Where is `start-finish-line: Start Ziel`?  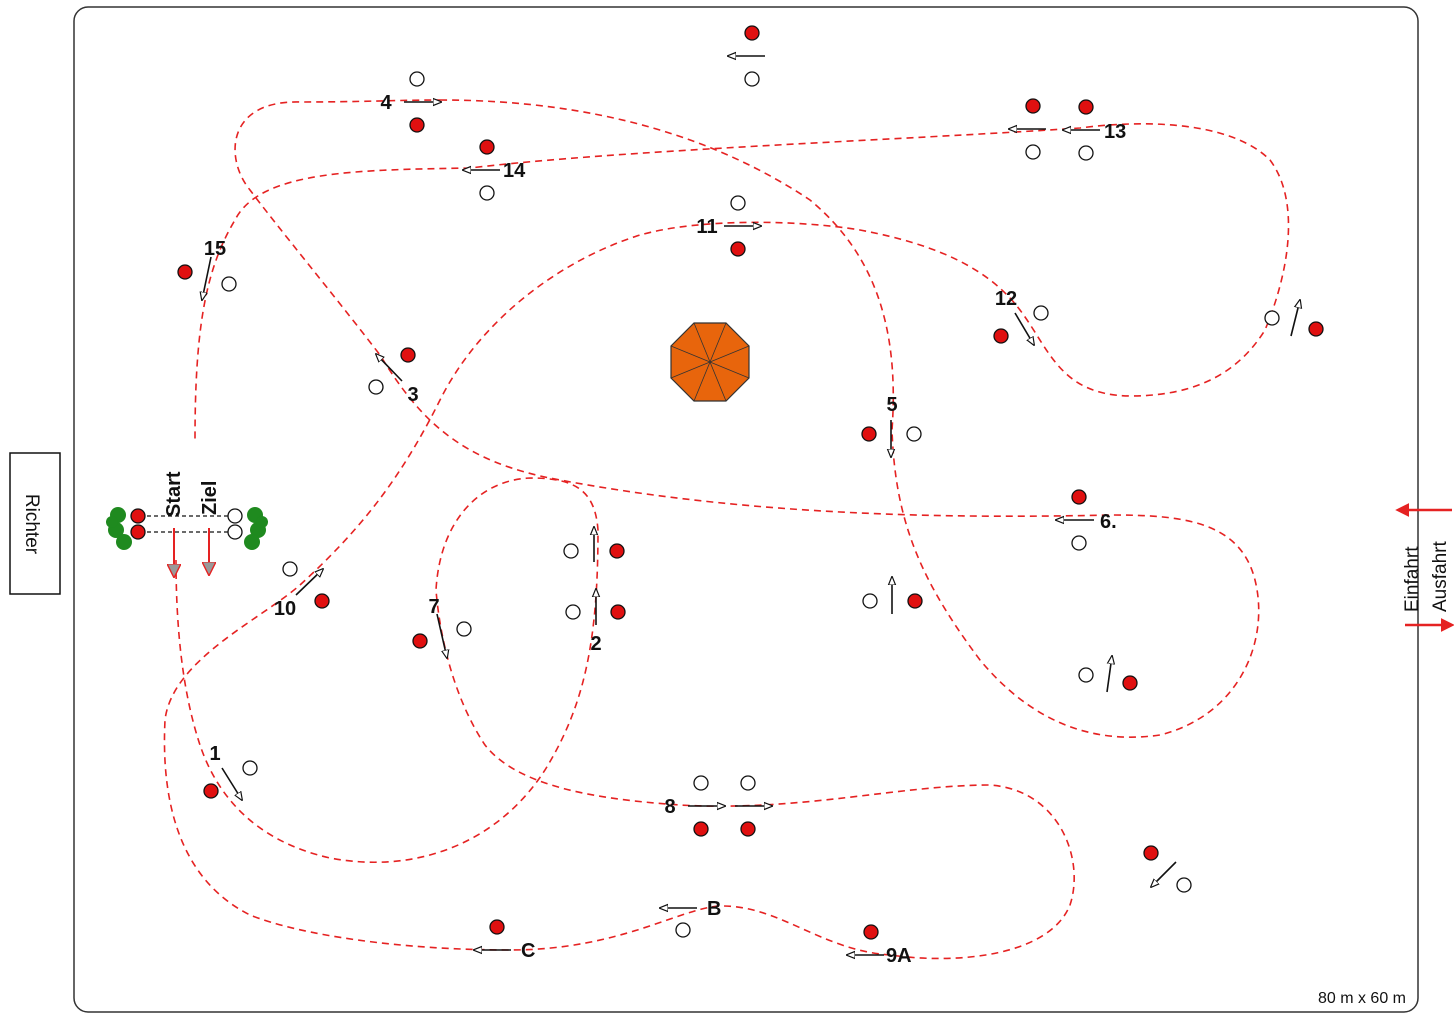
start-finish-line: Start Ziel is located at coordinates (187, 523).